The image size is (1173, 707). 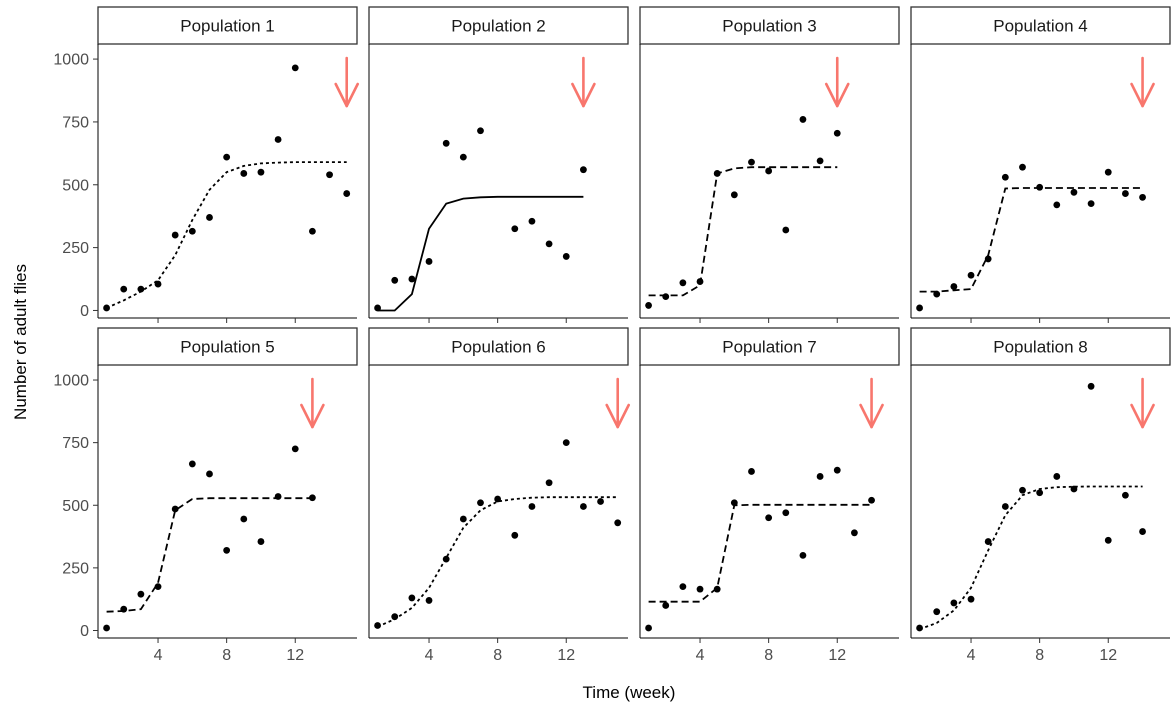 I want to click on panel-8: Population 8 4 8 12, so click(x=1040, y=495).